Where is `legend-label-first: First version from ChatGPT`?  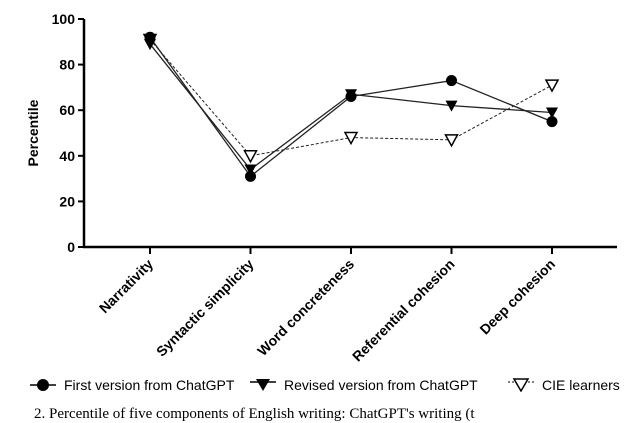 legend-label-first: First version from ChatGPT is located at coordinates (149, 385).